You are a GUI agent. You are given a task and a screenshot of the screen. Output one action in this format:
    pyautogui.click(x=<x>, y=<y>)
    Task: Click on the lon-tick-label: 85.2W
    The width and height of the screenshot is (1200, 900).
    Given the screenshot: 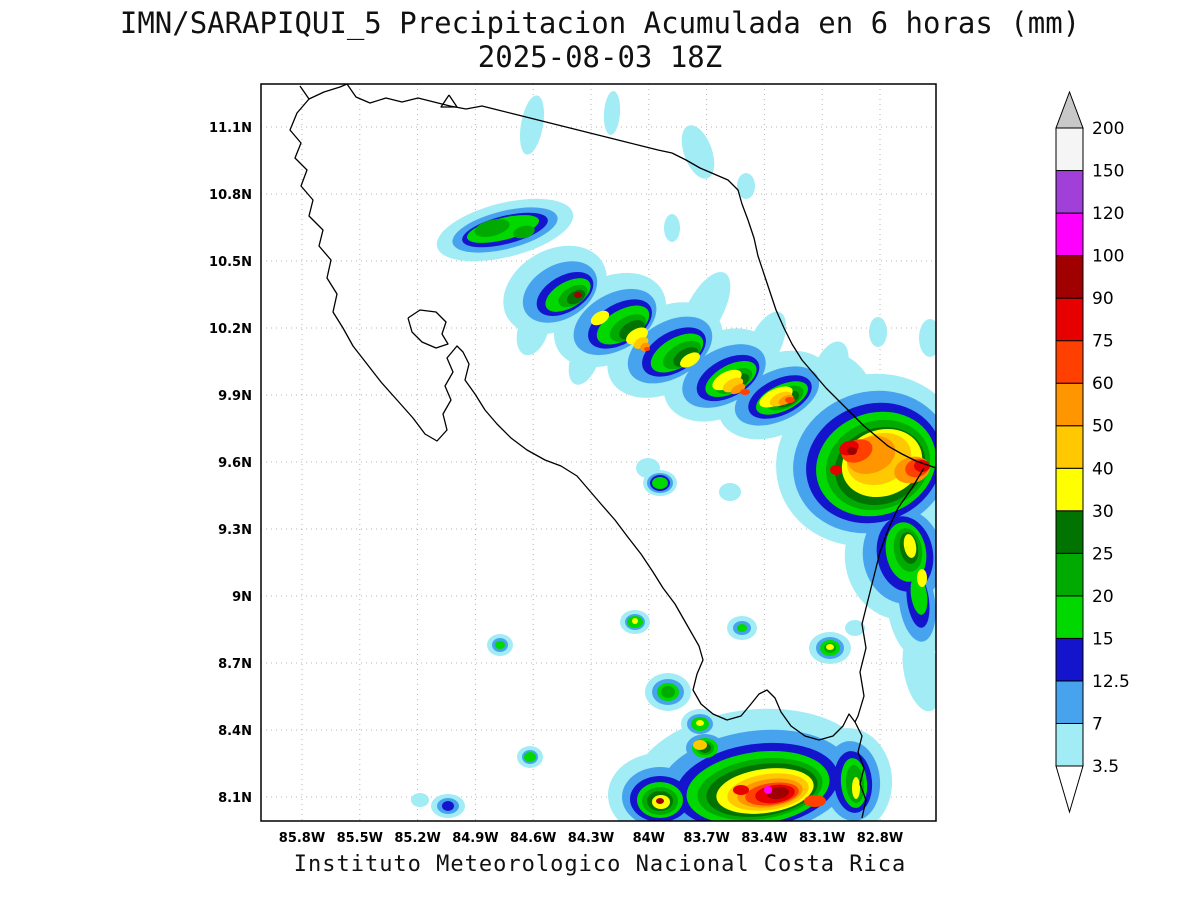 What is the action you would take?
    pyautogui.click(x=417, y=838)
    